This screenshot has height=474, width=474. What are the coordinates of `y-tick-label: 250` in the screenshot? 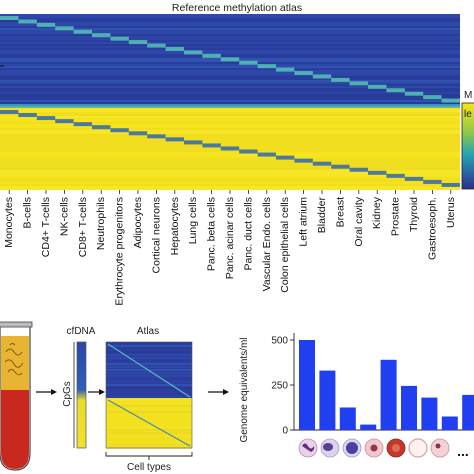 It's located at (279, 386).